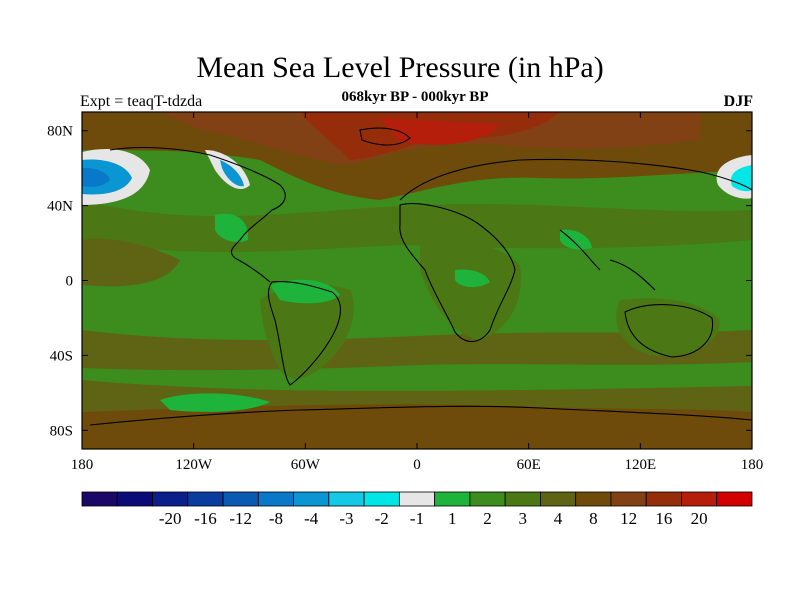  Describe the element at coordinates (197, 214) in the screenshot. I see `north-america-coast` at that location.